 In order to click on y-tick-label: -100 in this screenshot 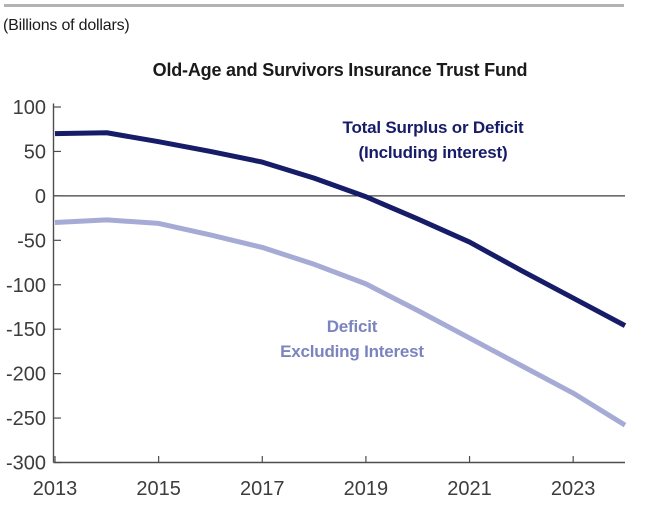, I will do `click(26, 286)`.